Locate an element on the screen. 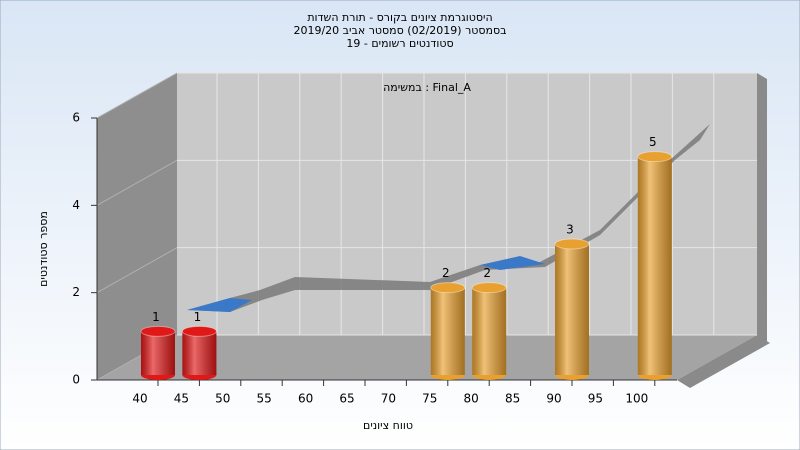 The width and height of the screenshot is (800, 450). ribbon-highlight is located at coordinates (366, 284).